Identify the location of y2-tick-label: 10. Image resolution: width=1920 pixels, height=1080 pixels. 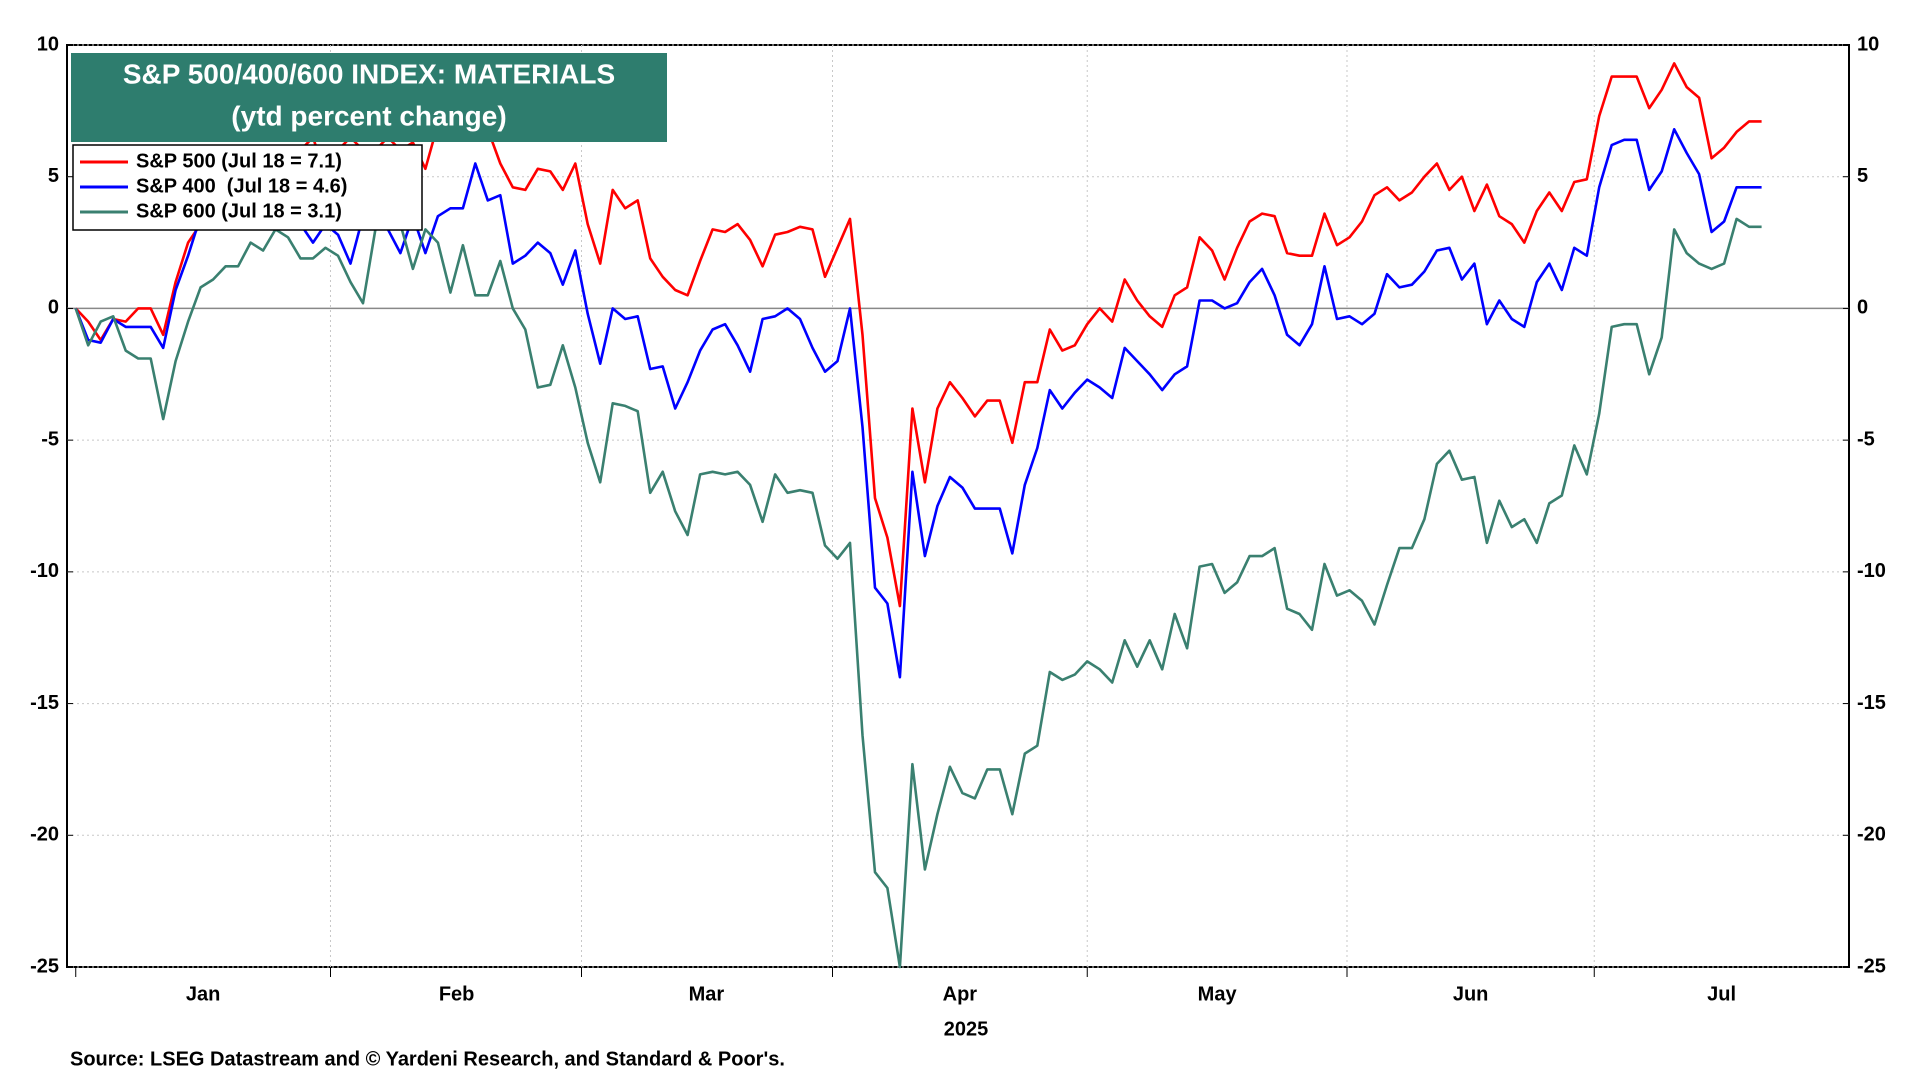
(1868, 44).